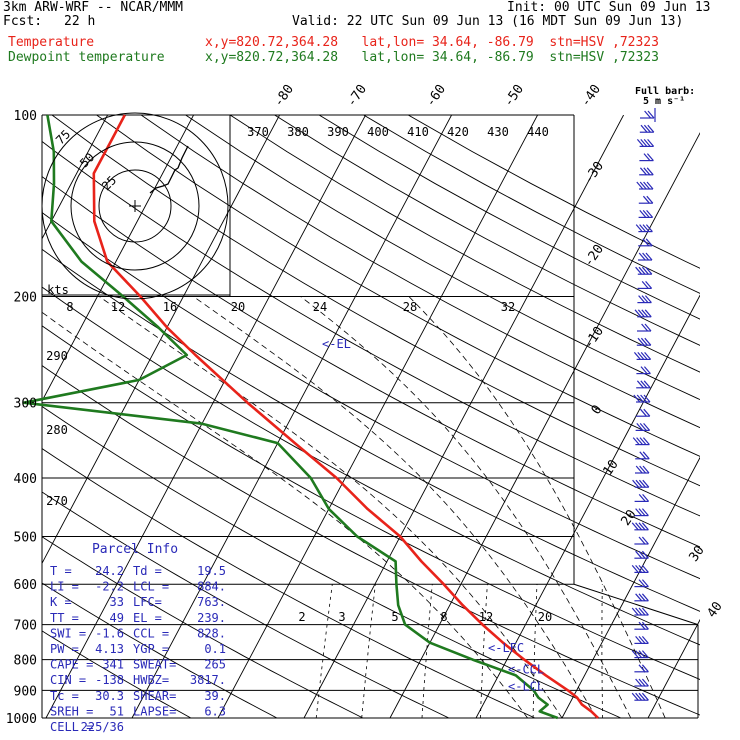 Image resolution: width=740 pixels, height=740 pixels. Describe the element at coordinates (147, 602) in the screenshot. I see `parcel-field-label: LFC=` at that location.